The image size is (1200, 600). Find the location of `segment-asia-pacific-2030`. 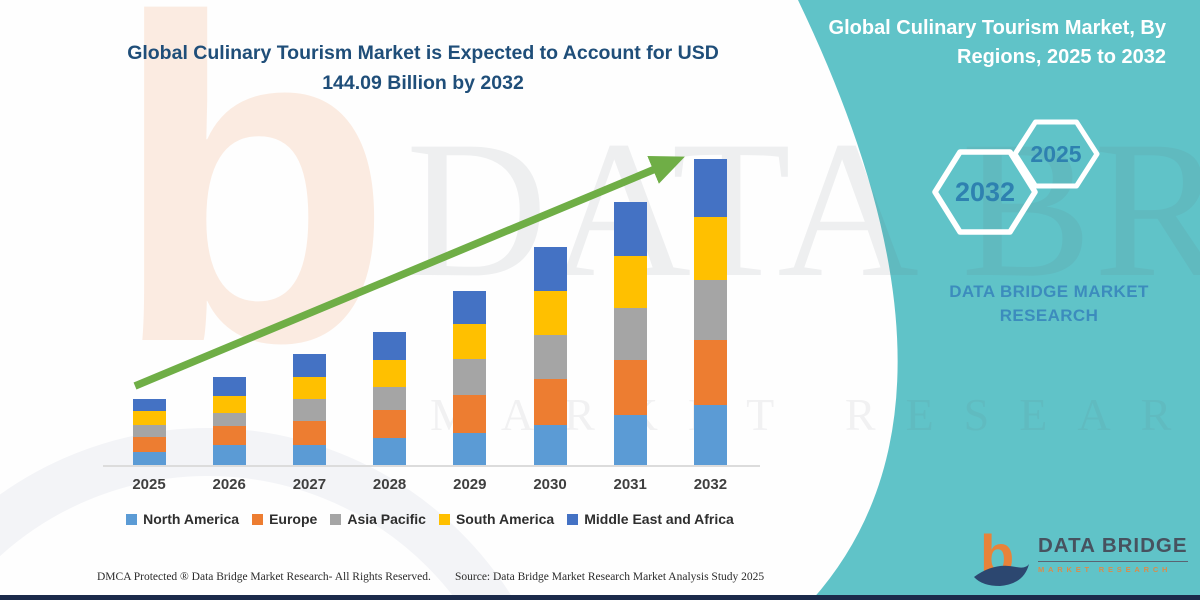

segment-asia-pacific-2030 is located at coordinates (550, 357).